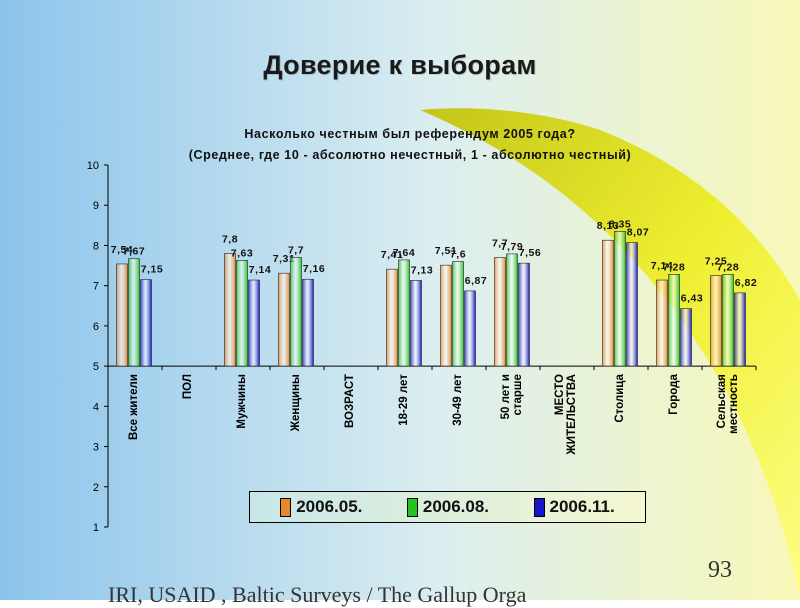 The image size is (800, 608). I want to click on y-tick-label: 6, so click(96, 327).